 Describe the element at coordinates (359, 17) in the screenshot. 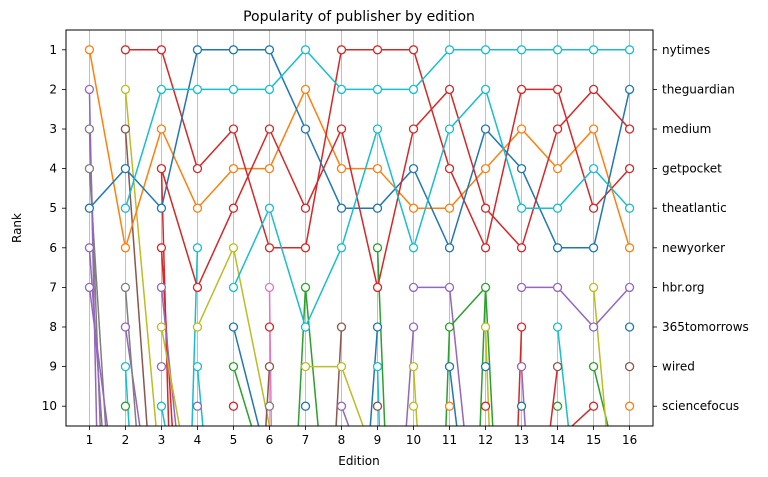

I see `chart-title: Popularity of publisher by edition` at that location.